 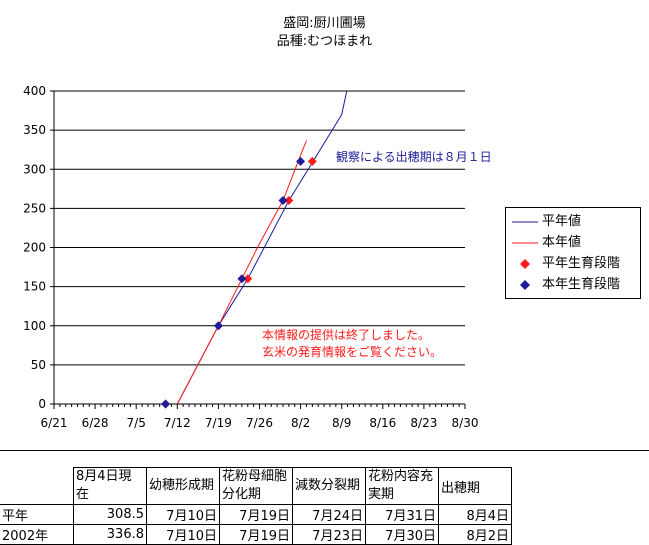 What do you see at coordinates (34, 130) in the screenshot?
I see `y-tick-label: 350` at bounding box center [34, 130].